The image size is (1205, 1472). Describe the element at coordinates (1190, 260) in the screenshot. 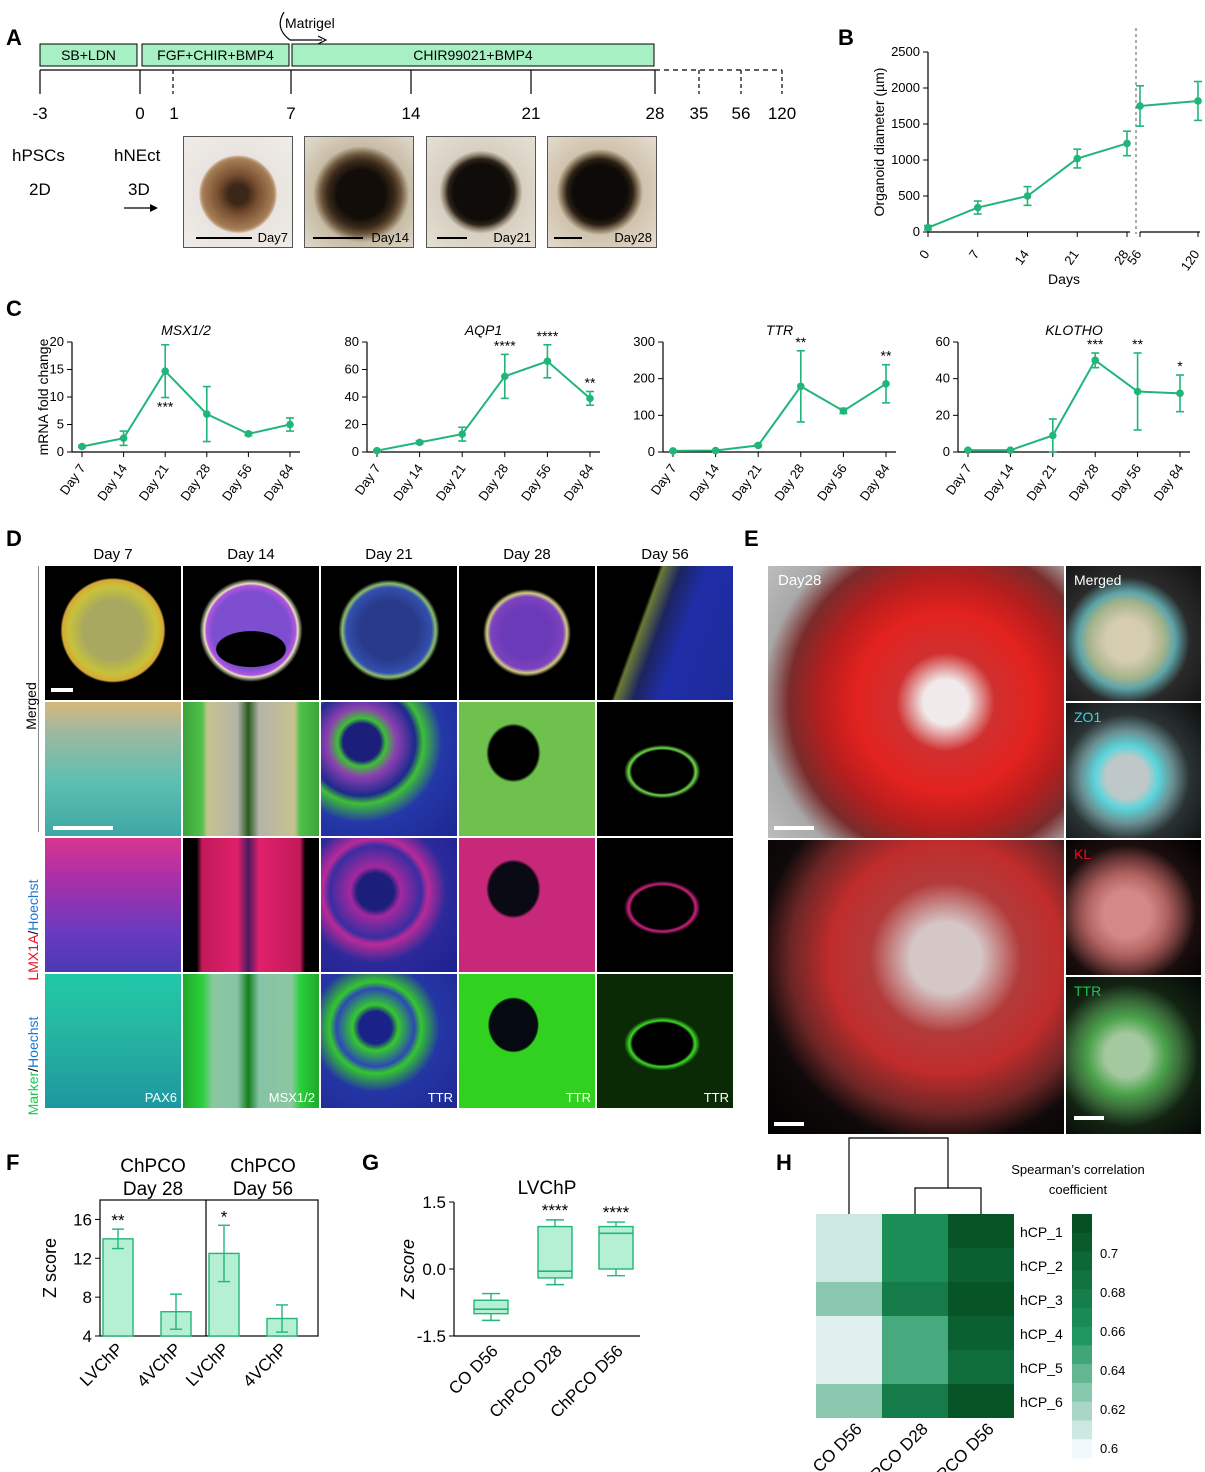

I see `x-tick-label: 120` at that location.